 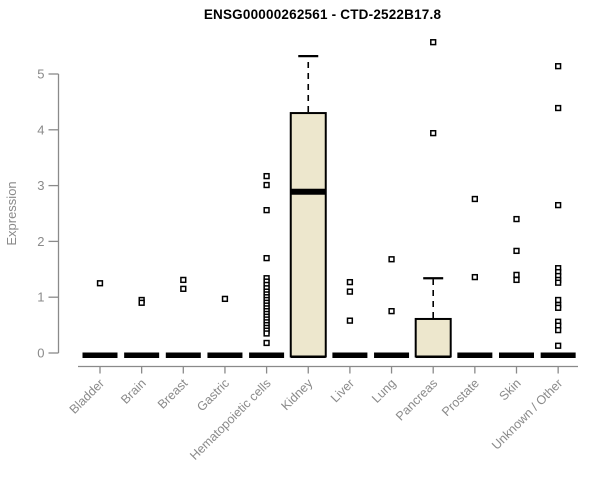 What do you see at coordinates (40, 185) in the screenshot?
I see `y-tick-label: 3` at bounding box center [40, 185].